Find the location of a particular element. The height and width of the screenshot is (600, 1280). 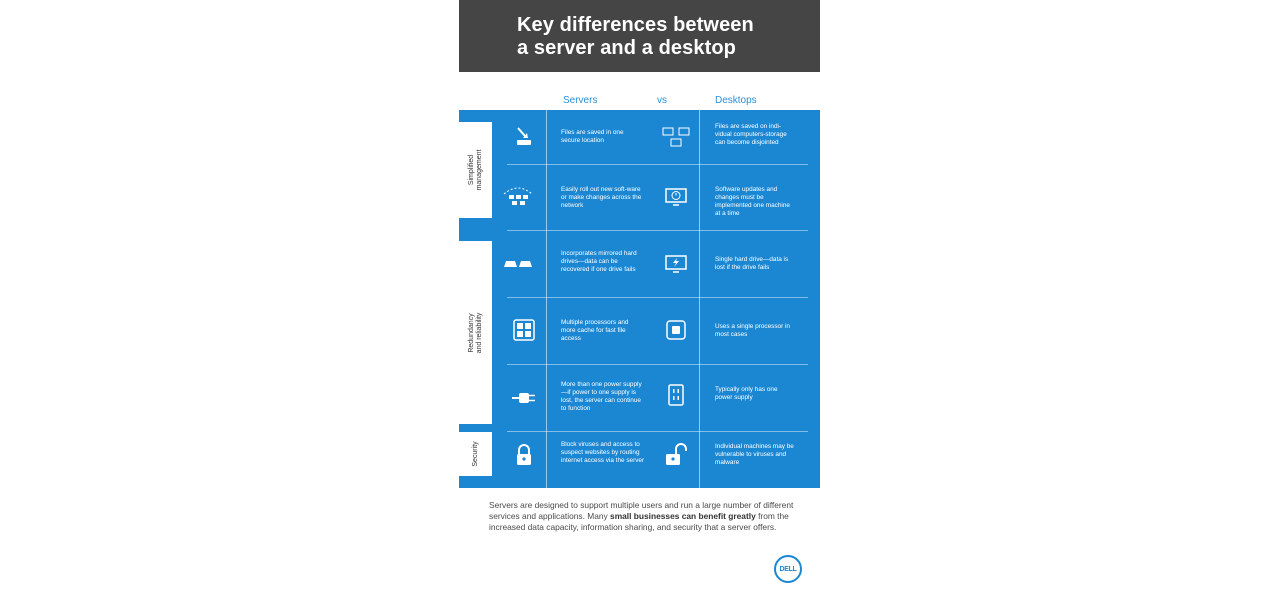

monitor-lightning-icon is located at coordinates (676, 264).